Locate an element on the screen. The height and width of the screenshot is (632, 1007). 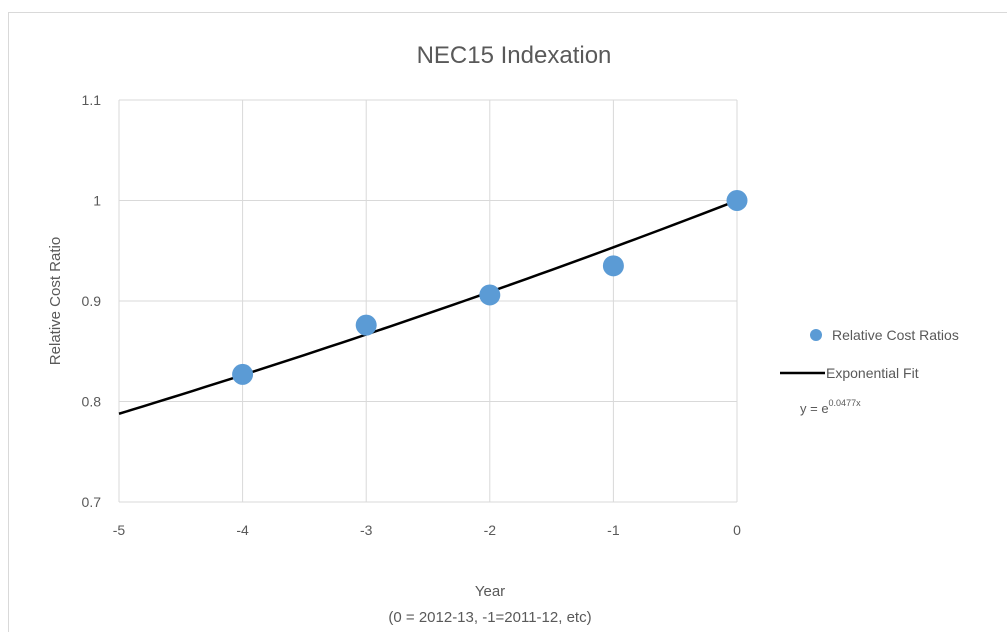
x-tick-label: -3 is located at coordinates (366, 530).